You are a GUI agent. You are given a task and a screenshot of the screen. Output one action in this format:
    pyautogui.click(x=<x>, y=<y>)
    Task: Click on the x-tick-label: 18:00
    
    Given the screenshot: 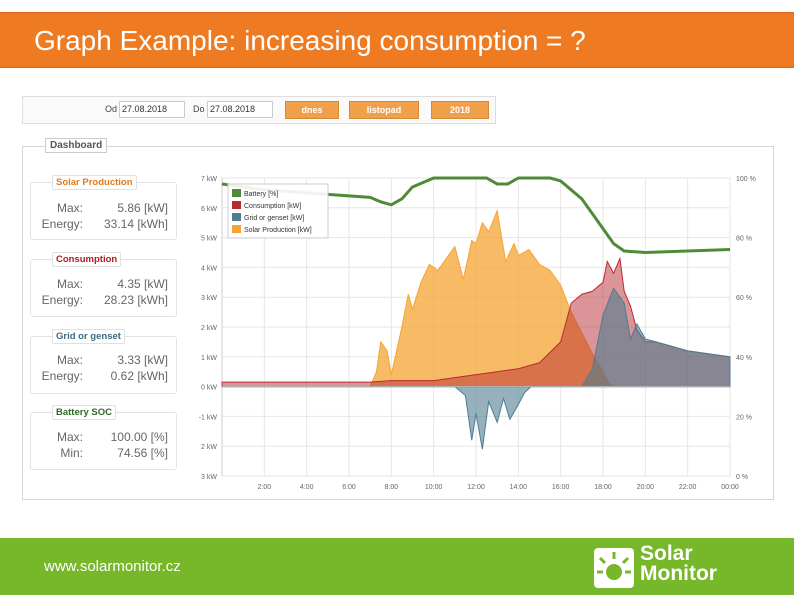 What is the action you would take?
    pyautogui.click(x=603, y=487)
    